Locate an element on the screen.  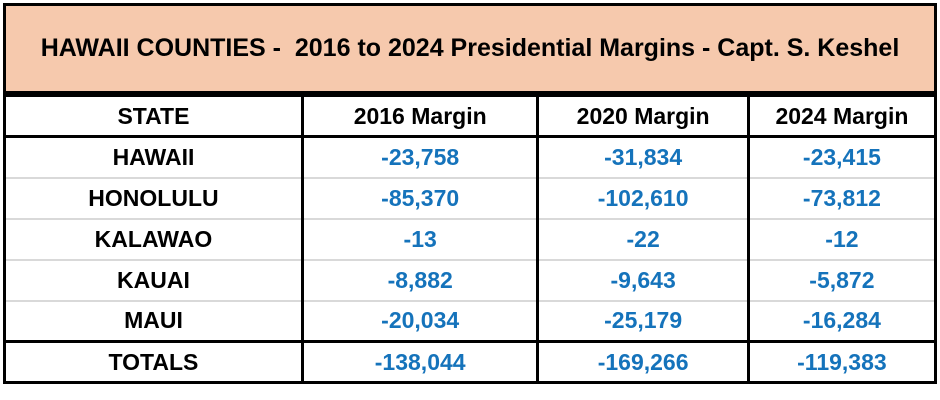
margin-2016-cell: -20,034 is located at coordinates (420, 321).